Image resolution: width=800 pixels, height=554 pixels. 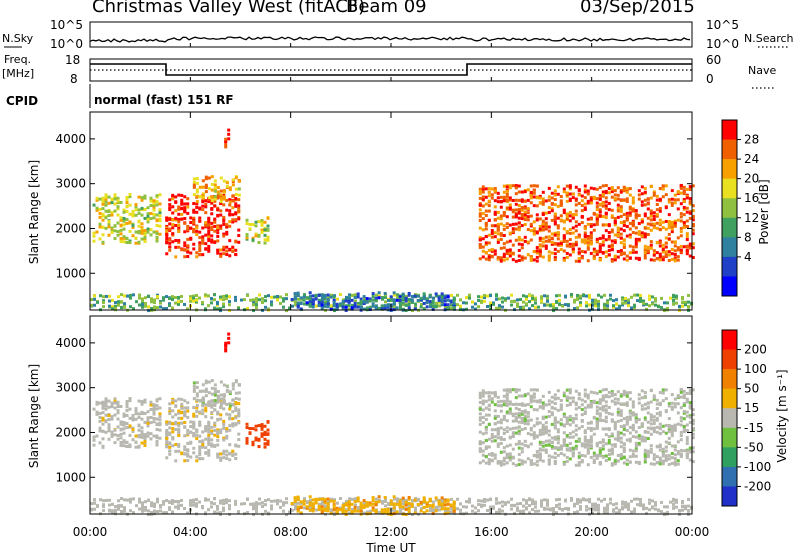 What do you see at coordinates (588, 238) in the screenshot?
I see `power-cell-1929` at bounding box center [588, 238].